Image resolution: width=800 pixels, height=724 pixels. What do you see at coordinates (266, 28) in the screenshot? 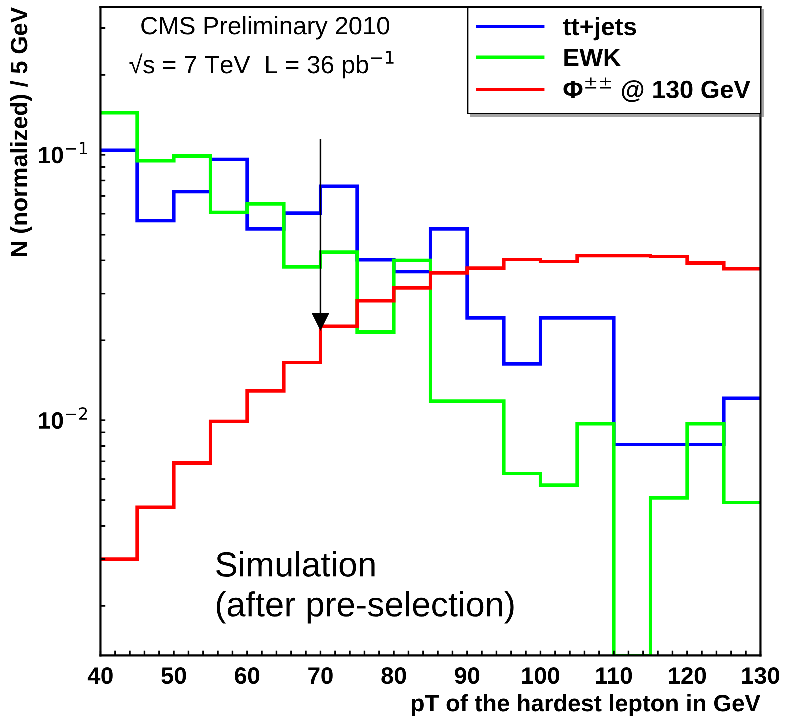
I see `chart-title: CMS Preliminary 2010` at bounding box center [266, 28].